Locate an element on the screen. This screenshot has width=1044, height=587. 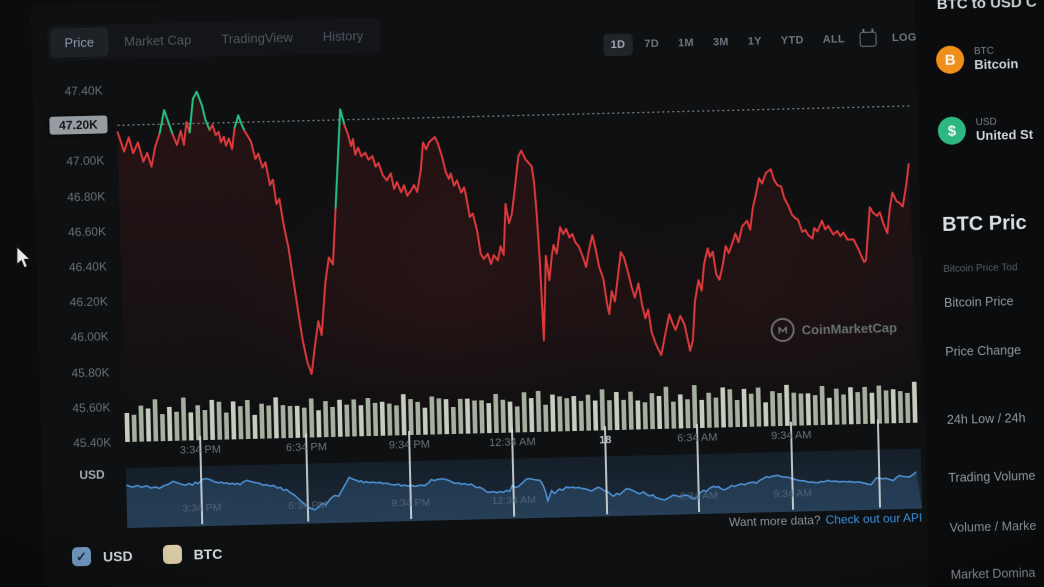
stats-table-header: Bitcoin Price Tod is located at coordinates (980, 268).